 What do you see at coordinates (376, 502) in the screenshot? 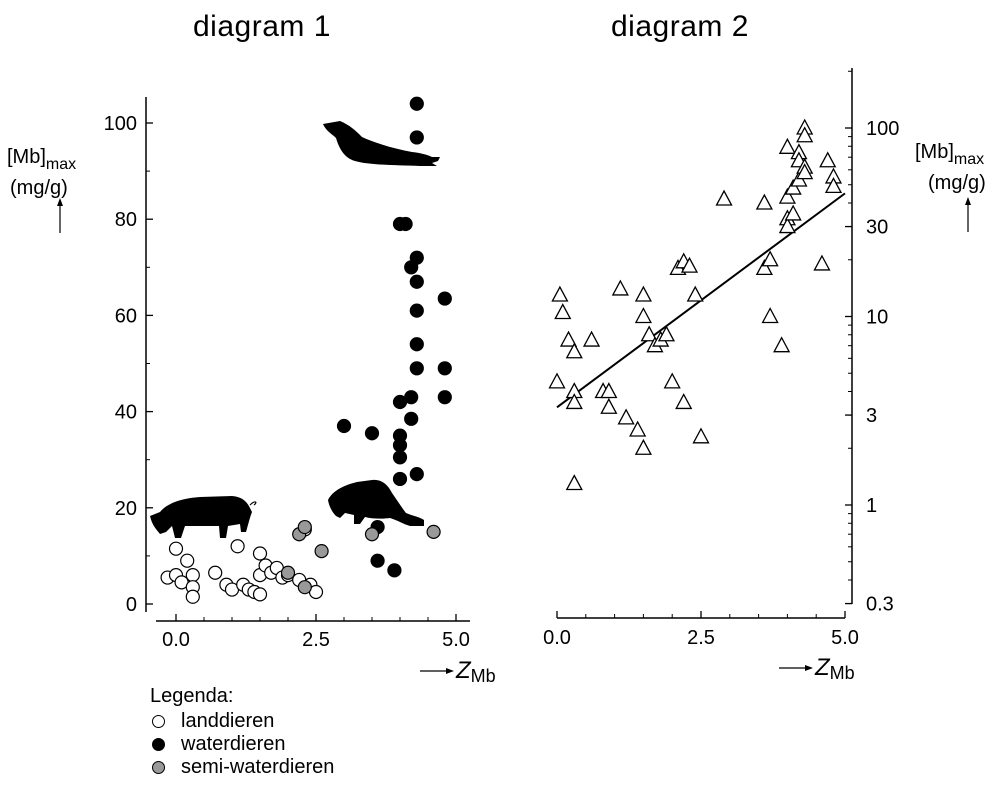
I see `beaver-silhouette` at bounding box center [376, 502].